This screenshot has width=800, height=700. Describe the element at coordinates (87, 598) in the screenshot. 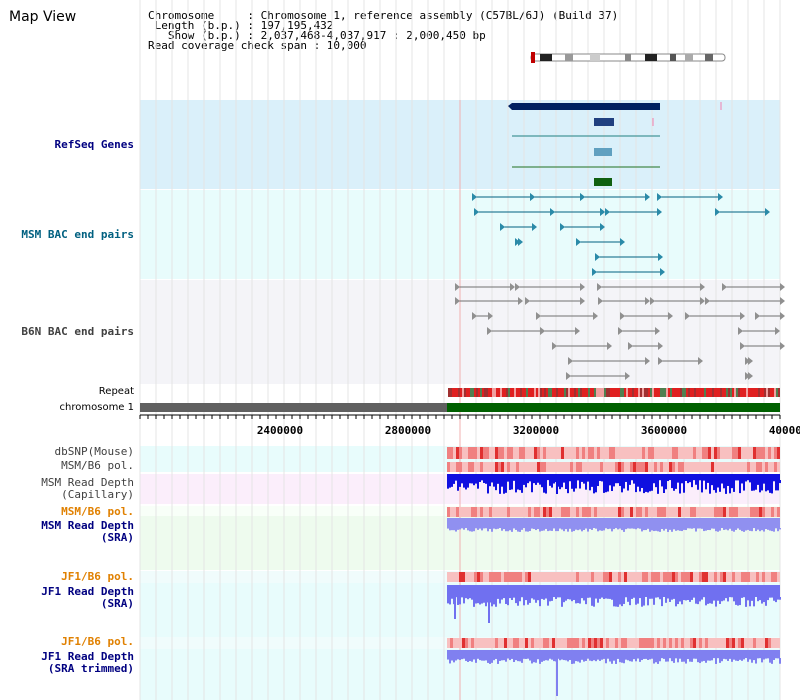

I see `track-label-jf1-depth-sra: JF1 Read Depth (SRA)` at that location.